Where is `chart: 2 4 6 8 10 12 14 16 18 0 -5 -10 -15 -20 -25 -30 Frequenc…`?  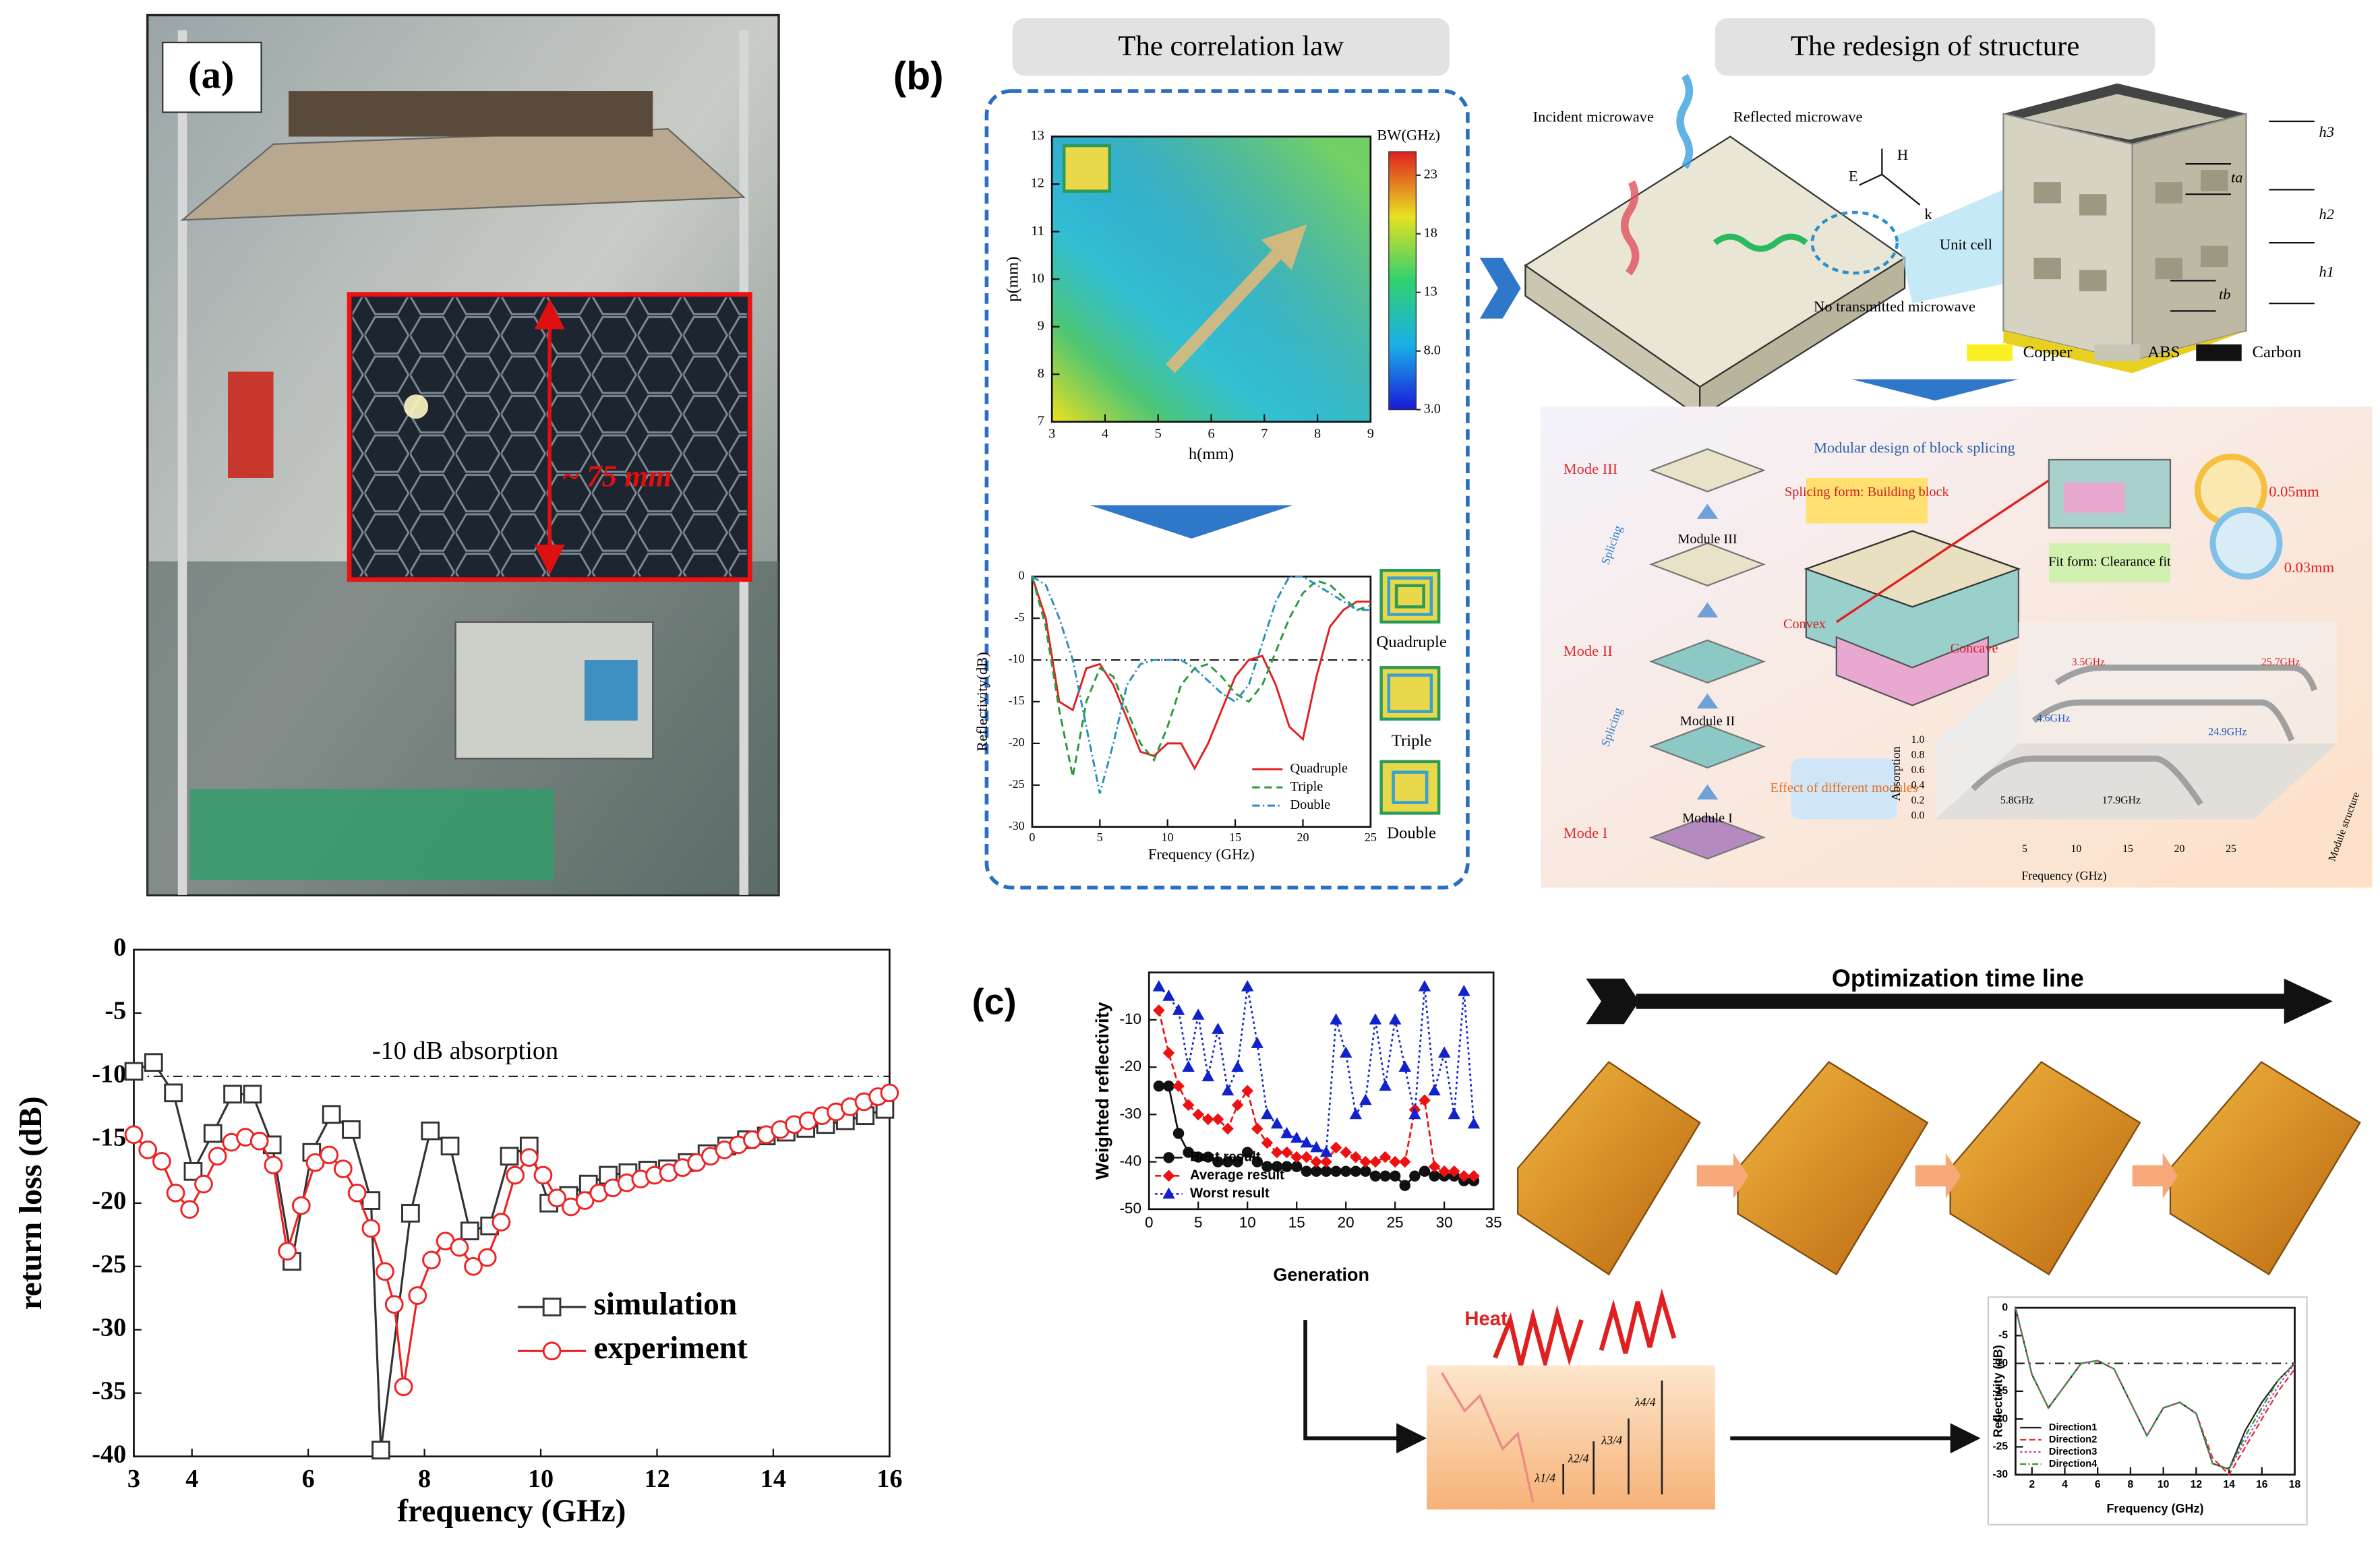 chart: 2 4 6 8 10 12 14 16 18 0 -5 -10 -15 -20 -25 -30 Frequenc… is located at coordinates (2145, 1409).